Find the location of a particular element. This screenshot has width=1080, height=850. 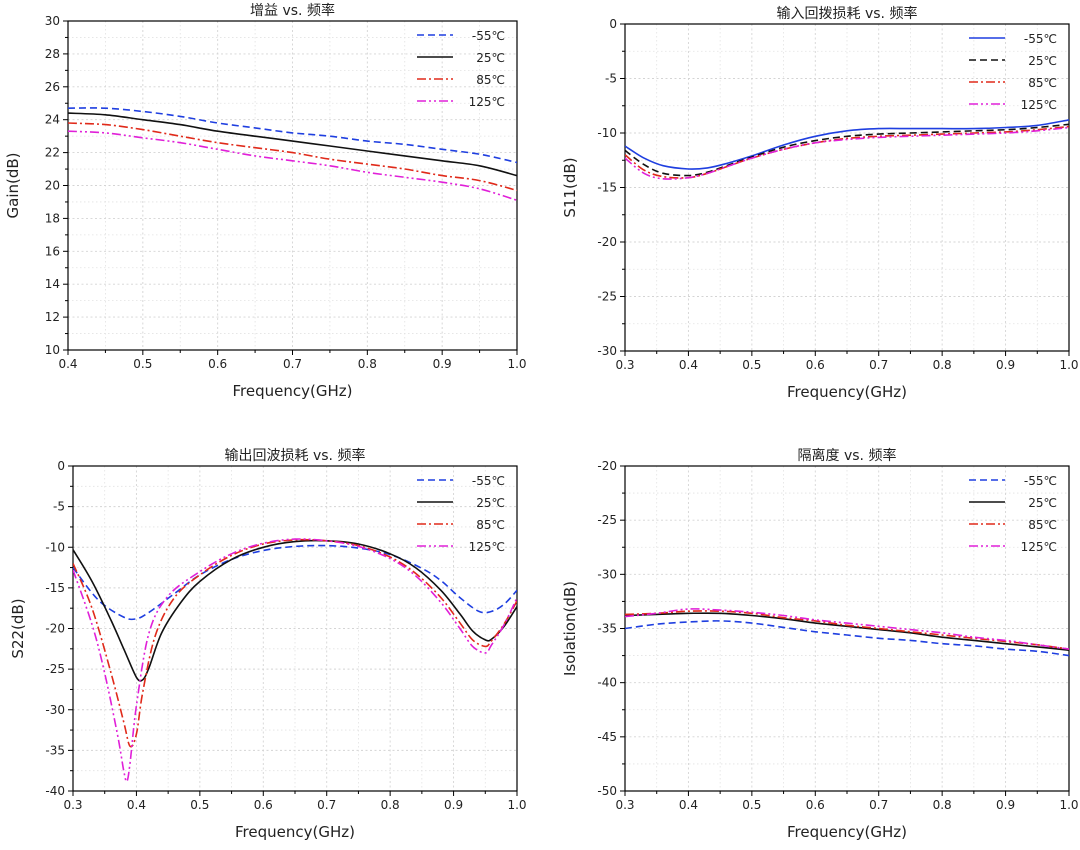

y-tick-label: 10 is located at coordinates (52, 350).